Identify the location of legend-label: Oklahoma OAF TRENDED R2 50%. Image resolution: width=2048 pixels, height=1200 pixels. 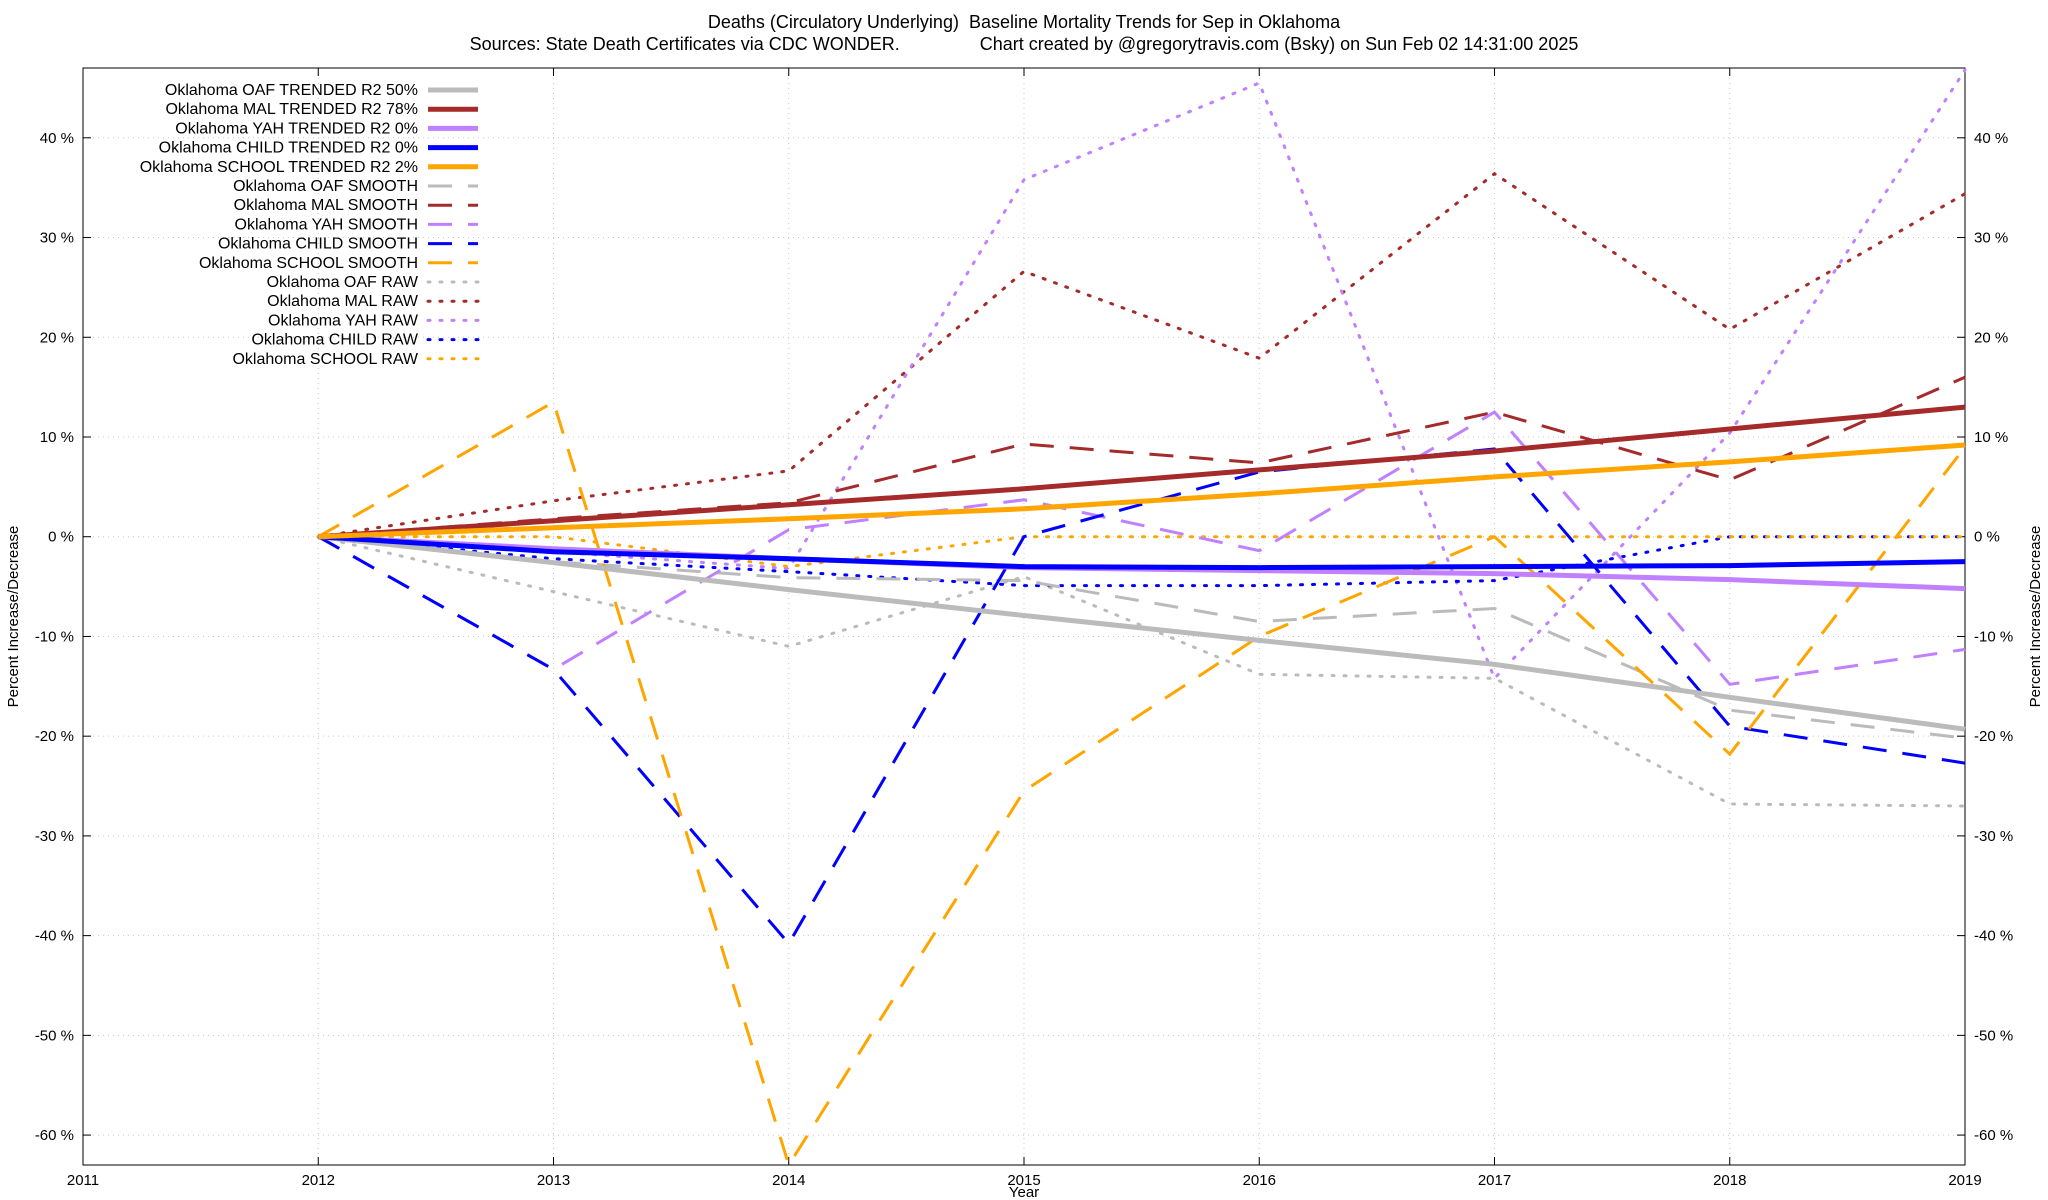
(291, 90).